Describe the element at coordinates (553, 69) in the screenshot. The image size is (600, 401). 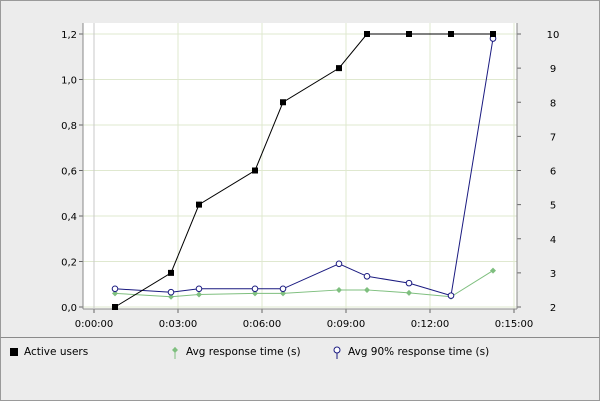
I see `y-right-tick-label: 9` at that location.